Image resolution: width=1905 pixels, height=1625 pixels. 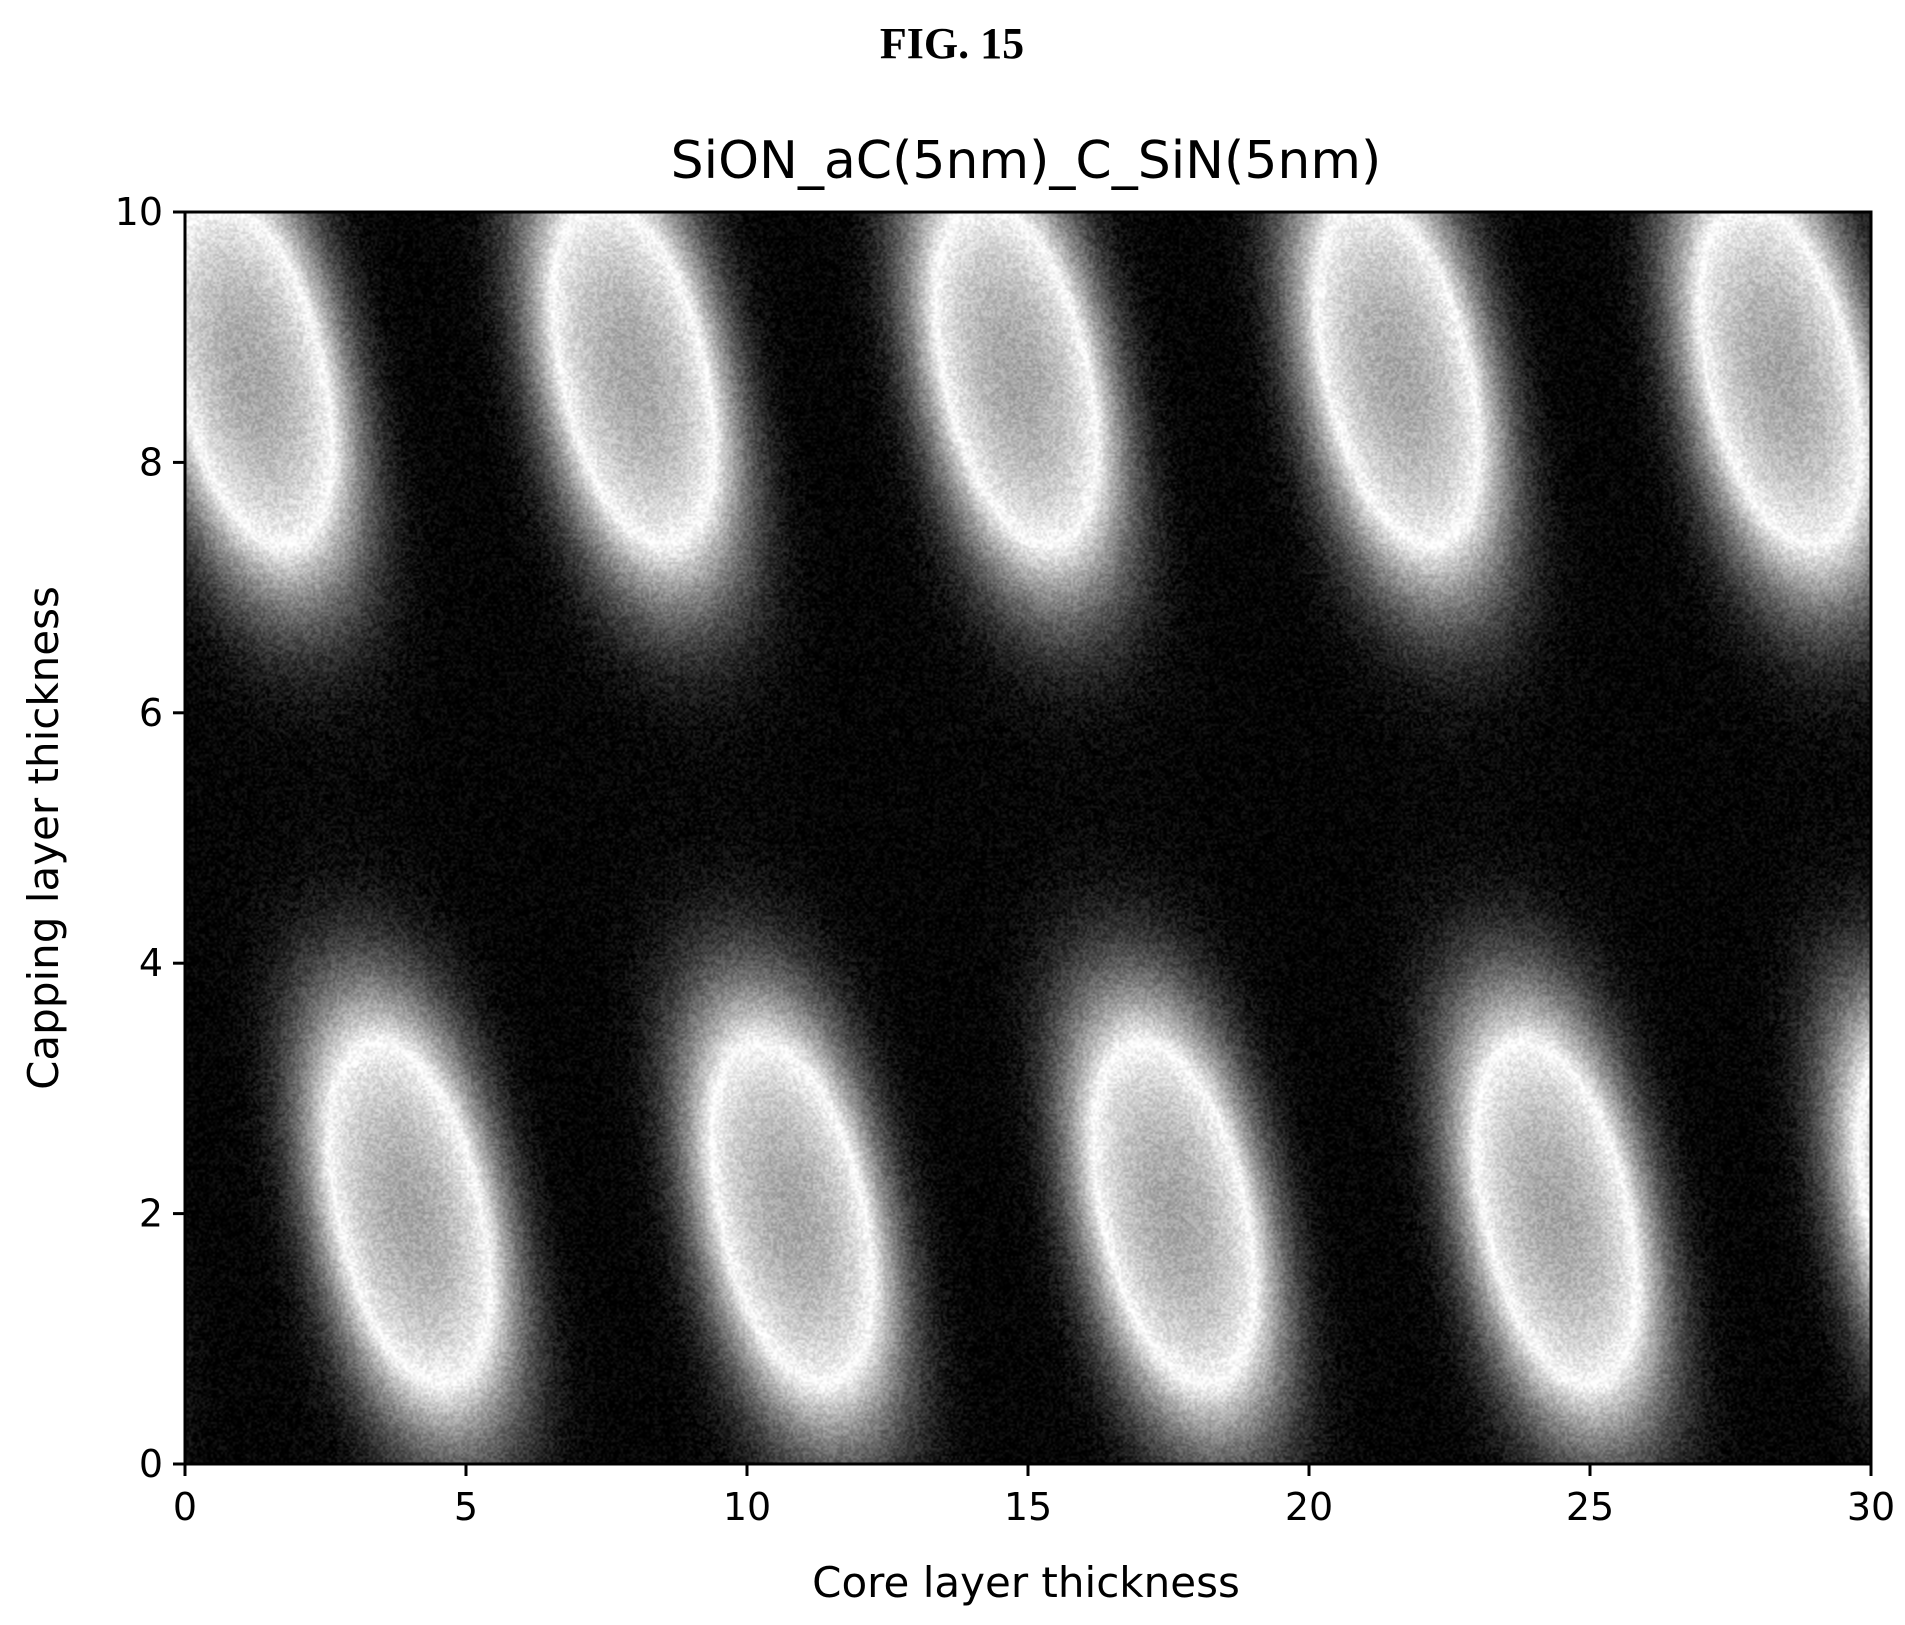 What do you see at coordinates (151, 1464) in the screenshot?
I see `y-tick-label: 0` at bounding box center [151, 1464].